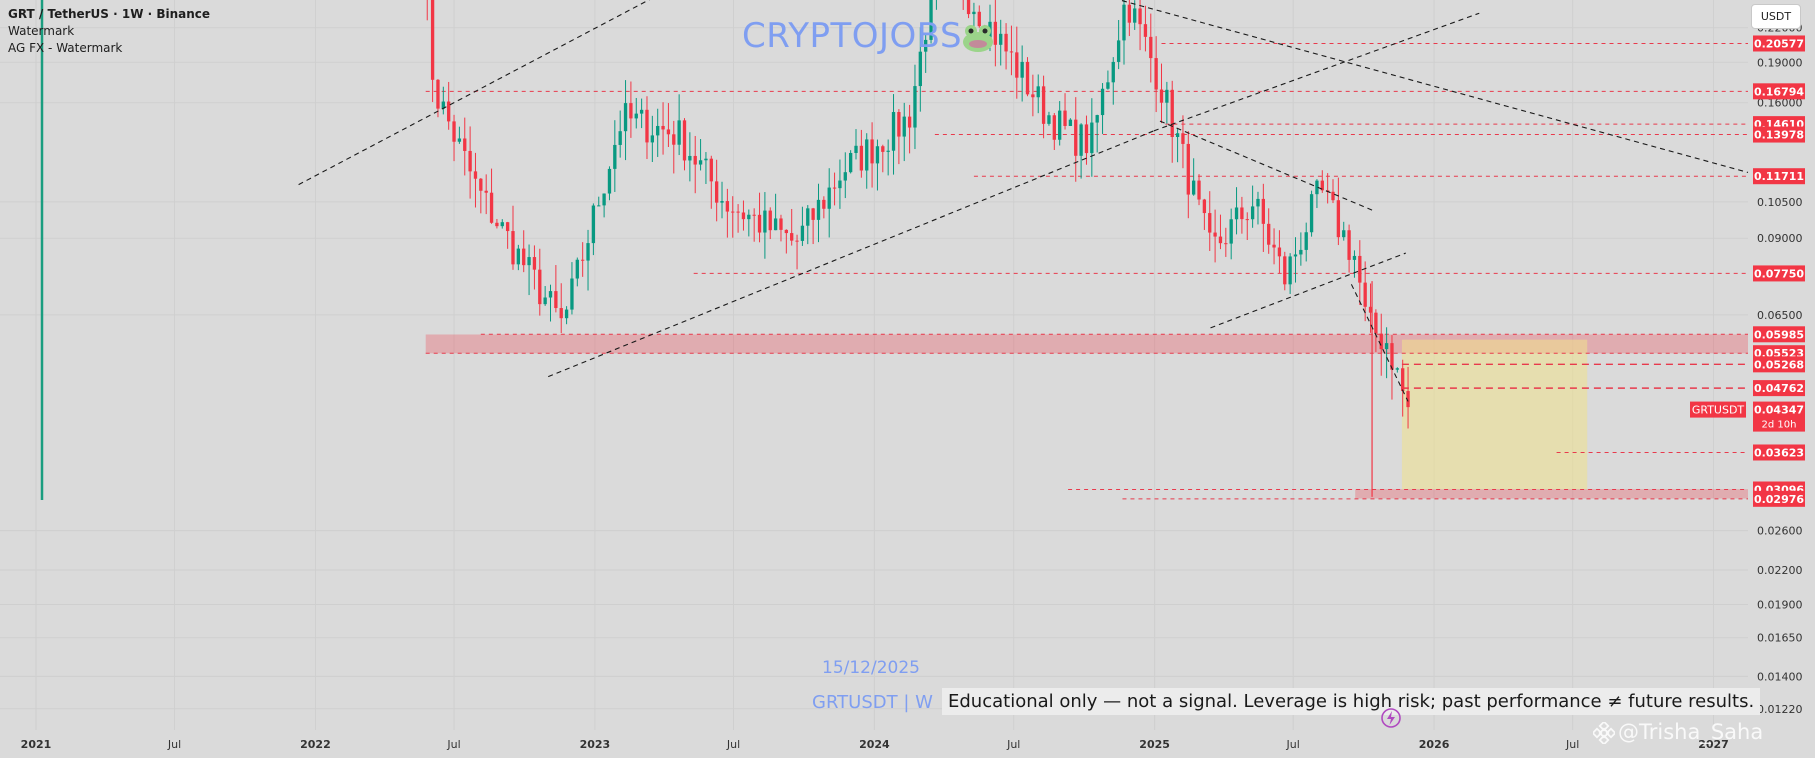 This screenshot has height=758, width=1815. Describe the element at coordinates (872, 702) in the screenshot. I see `ticker-watermark: GRTUSDT | W` at that location.